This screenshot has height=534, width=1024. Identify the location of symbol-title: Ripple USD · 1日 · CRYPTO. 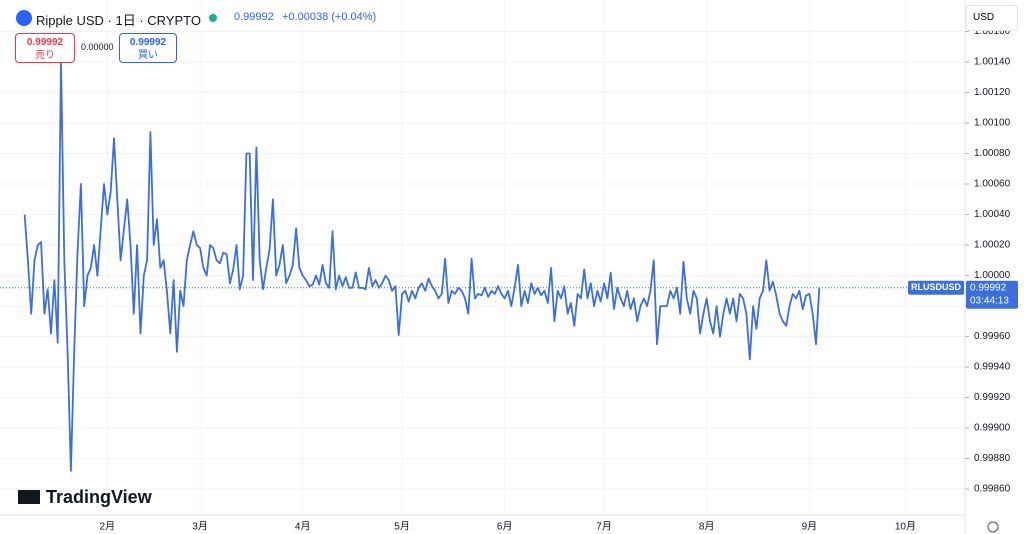
(118, 20).